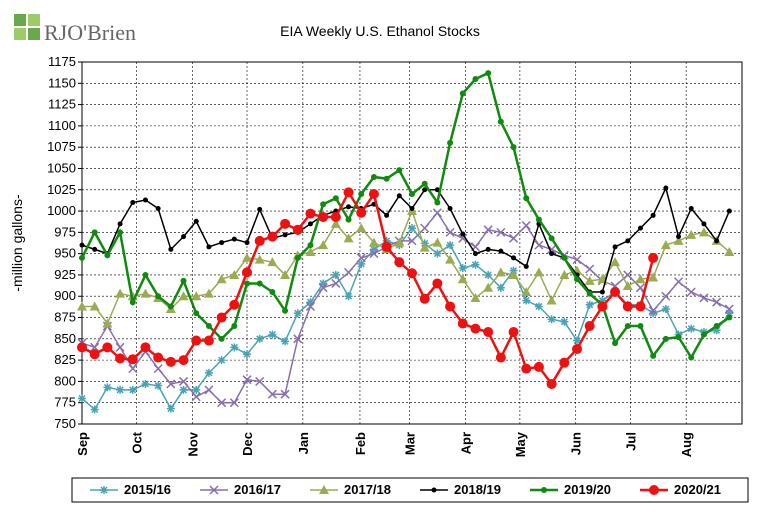 This screenshot has width=763, height=521. I want to click on x-tick-label: Feb, so click(360, 443).